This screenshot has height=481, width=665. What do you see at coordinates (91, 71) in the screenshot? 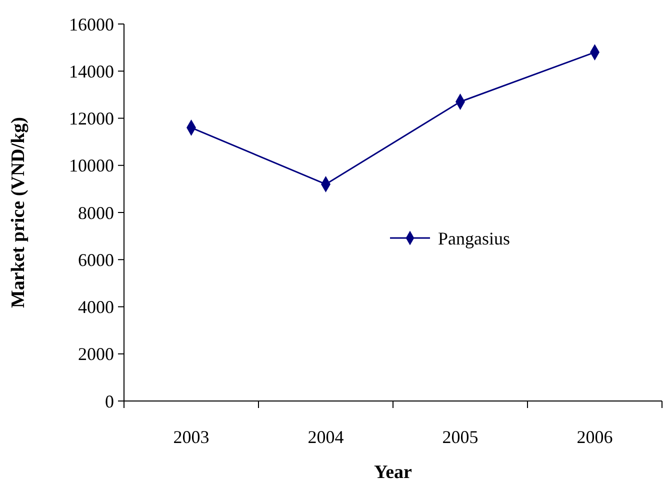
I see `y-tick-label: 14000` at bounding box center [91, 71].